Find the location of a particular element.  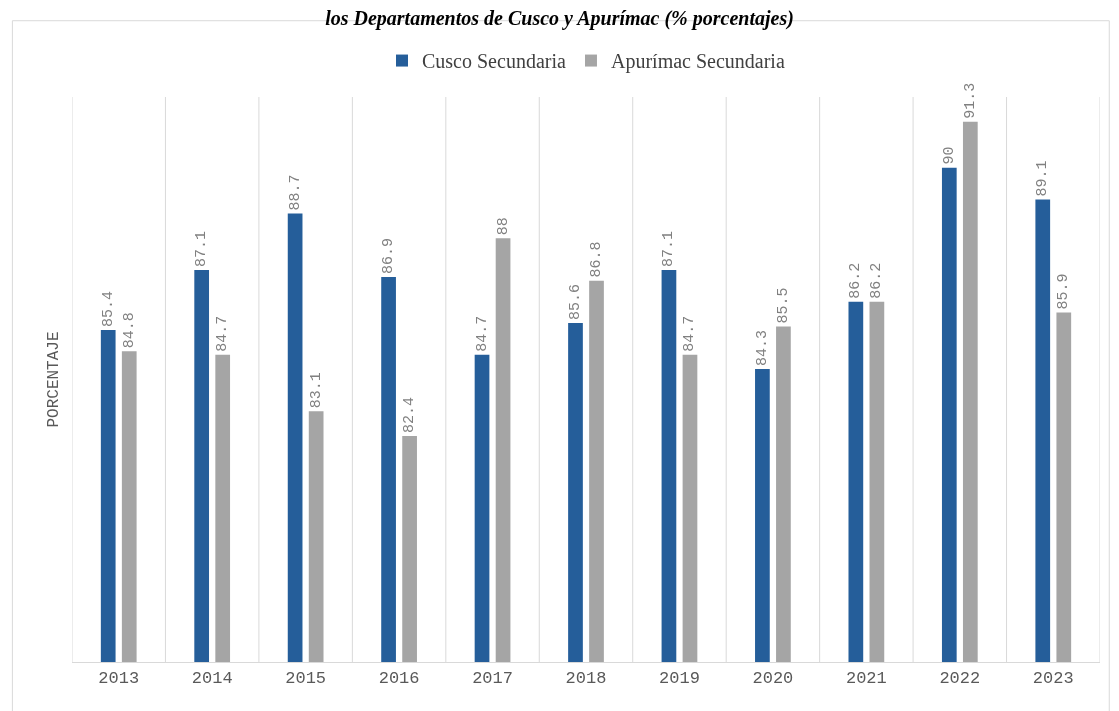

data-label: 86.9 is located at coordinates (389, 256).